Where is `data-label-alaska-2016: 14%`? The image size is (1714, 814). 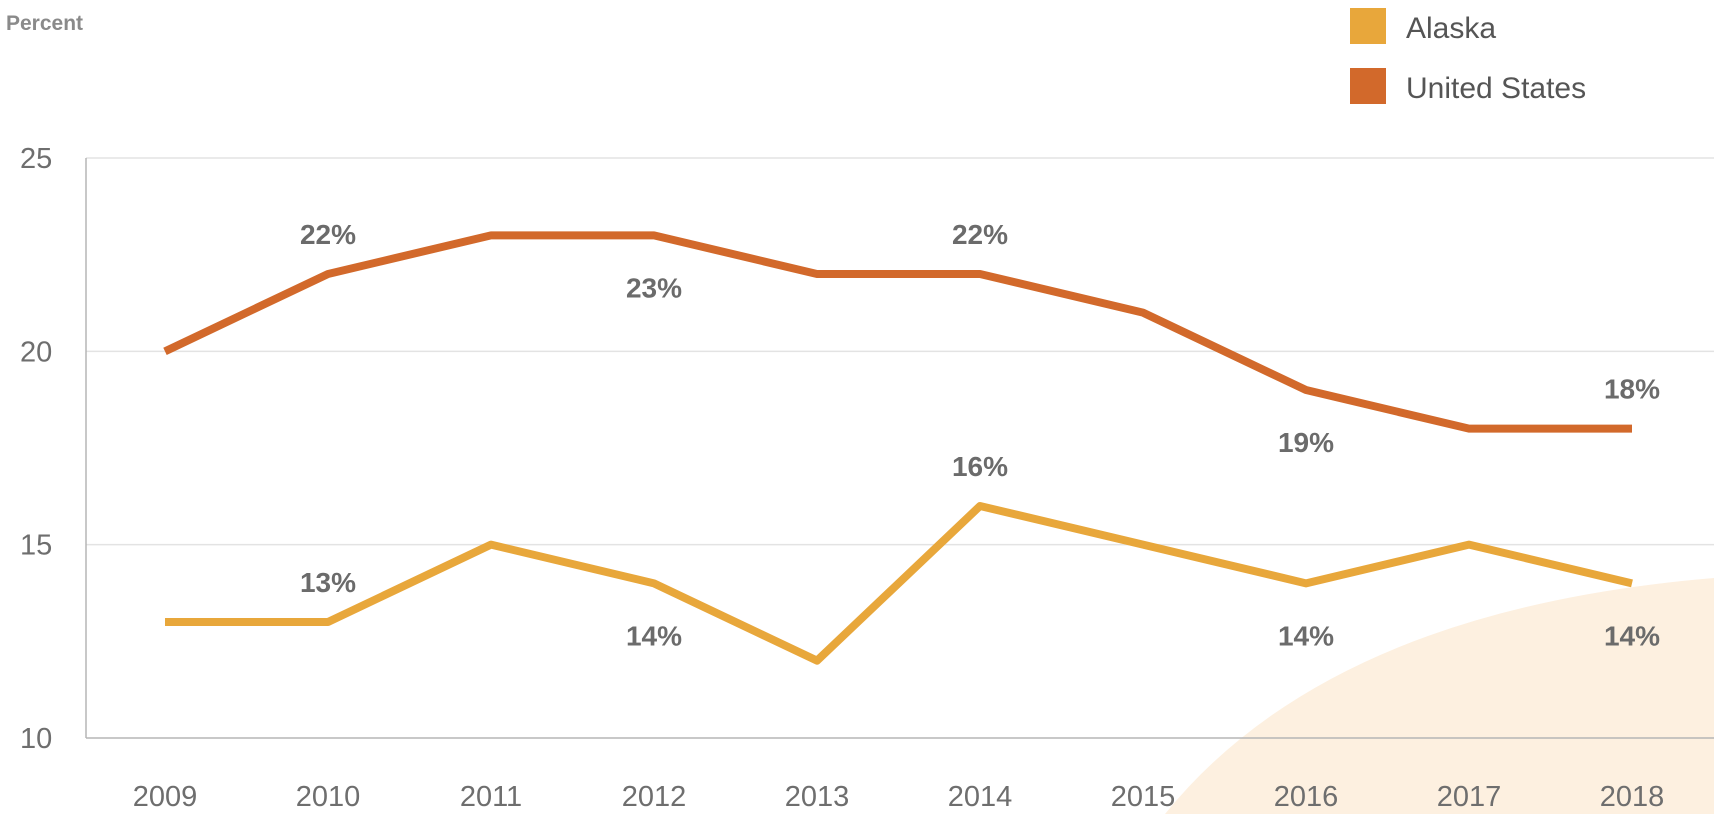 data-label-alaska-2016: 14% is located at coordinates (1306, 635).